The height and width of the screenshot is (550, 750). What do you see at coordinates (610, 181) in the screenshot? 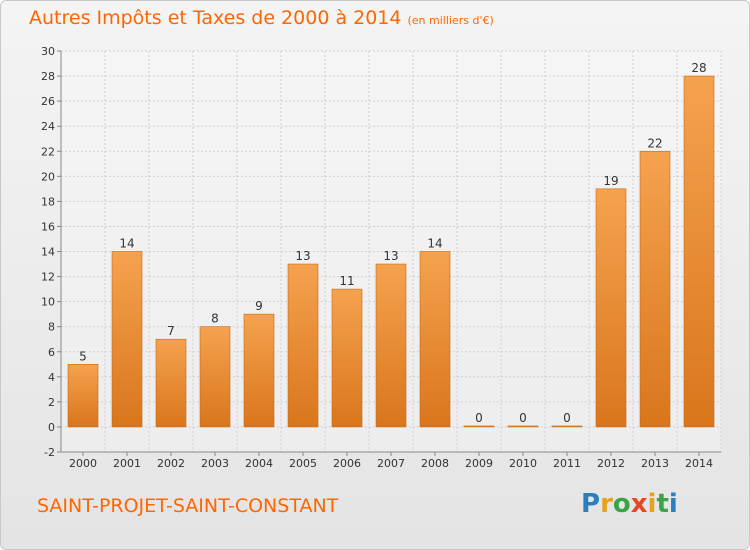
I see `bar-value-label: 19` at bounding box center [610, 181].